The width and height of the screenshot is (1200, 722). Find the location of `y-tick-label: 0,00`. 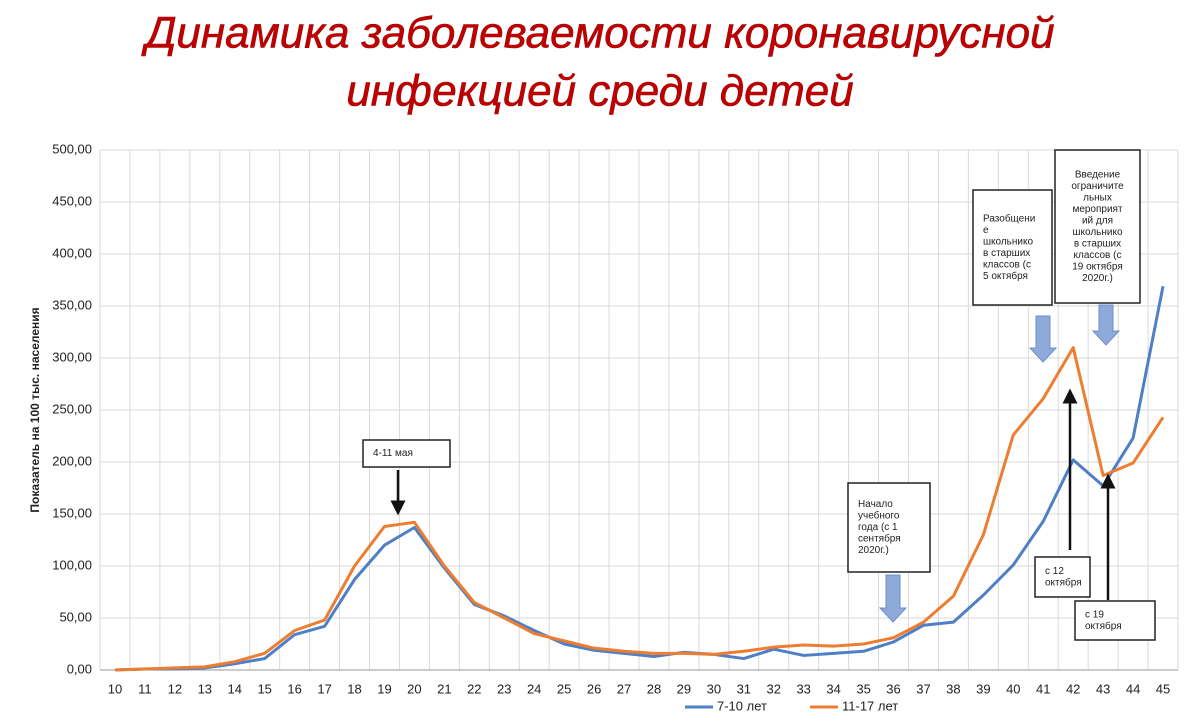

y-tick-label: 0,00 is located at coordinates (79, 668).